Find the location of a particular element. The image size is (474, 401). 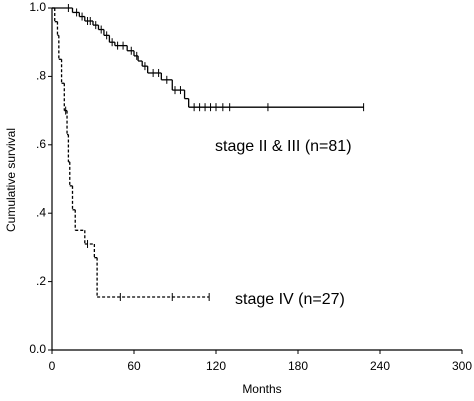

y-axis-label: Cumulative survival is located at coordinates (11, 180).